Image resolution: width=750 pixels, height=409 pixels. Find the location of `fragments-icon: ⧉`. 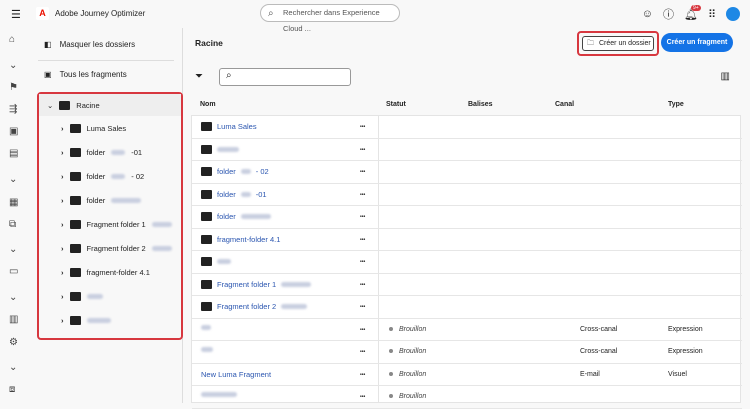

fragments-icon: ⧉ is located at coordinates (13, 224).